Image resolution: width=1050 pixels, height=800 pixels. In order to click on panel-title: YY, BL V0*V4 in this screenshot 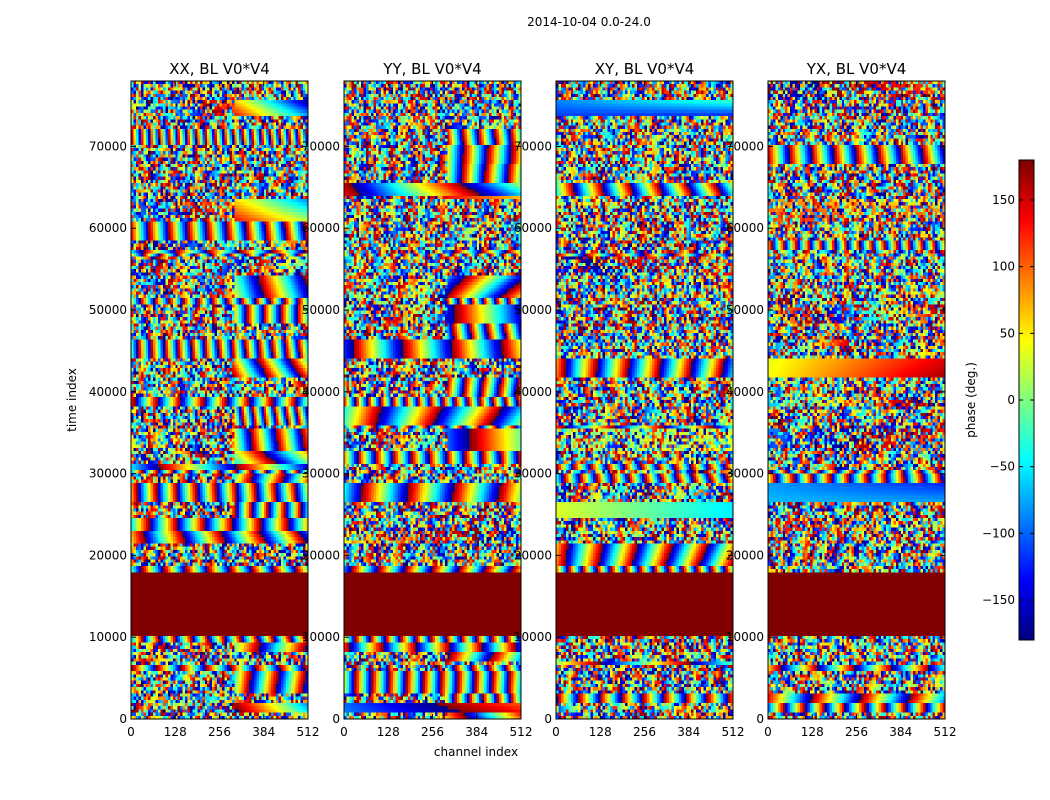, I will do `click(431, 69)`.